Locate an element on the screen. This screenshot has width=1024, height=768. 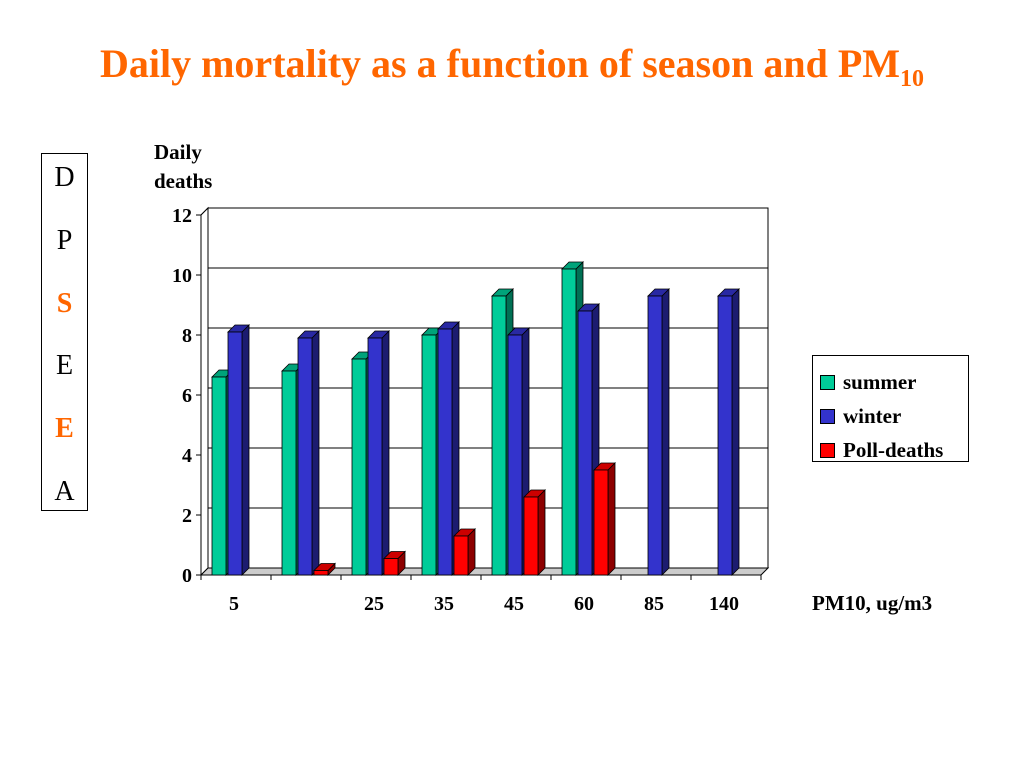
legend-label: summer is located at coordinates (880, 381).